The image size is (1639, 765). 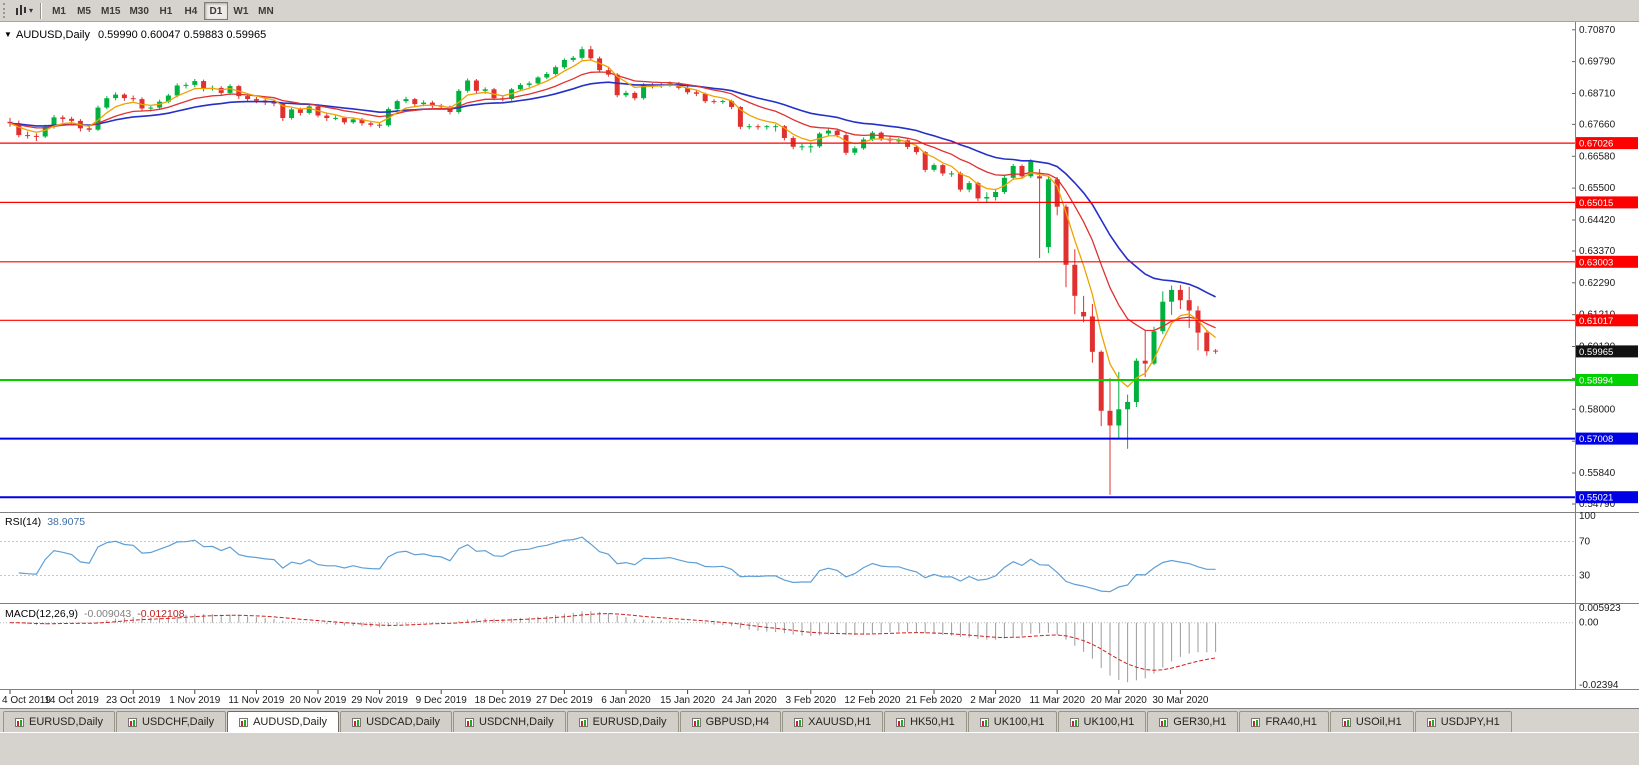 I want to click on svg-text: 70, so click(x=1585, y=542).